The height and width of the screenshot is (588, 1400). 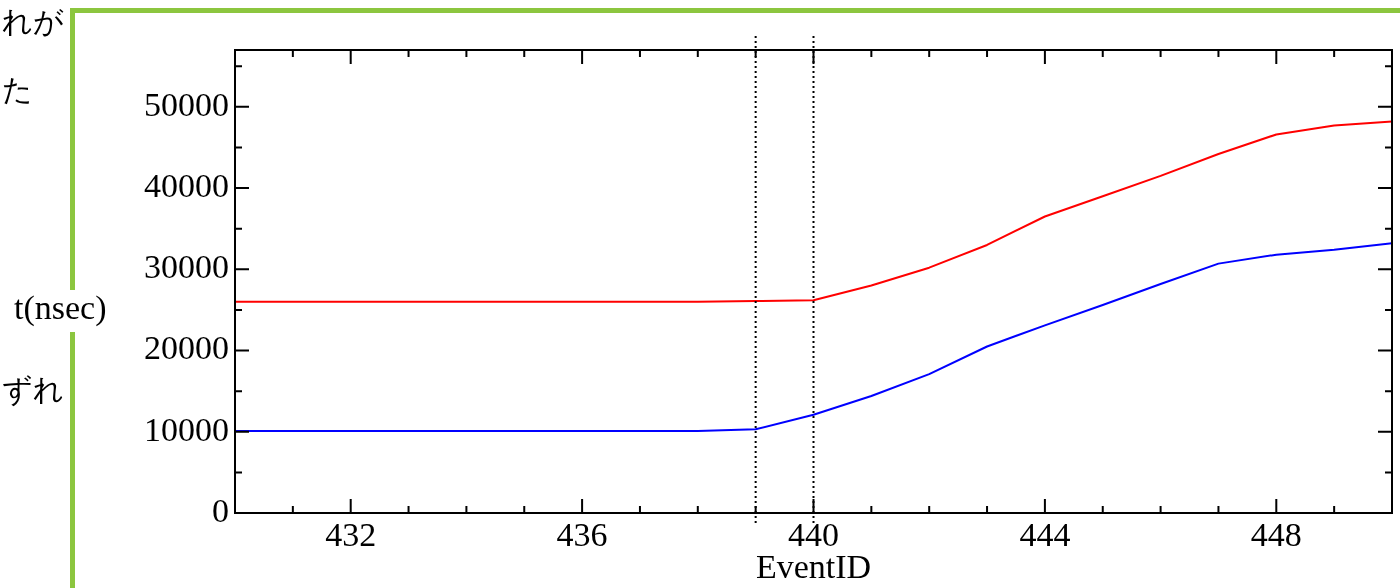 I want to click on y-axis-title: t(nsec), so click(x=60, y=307).